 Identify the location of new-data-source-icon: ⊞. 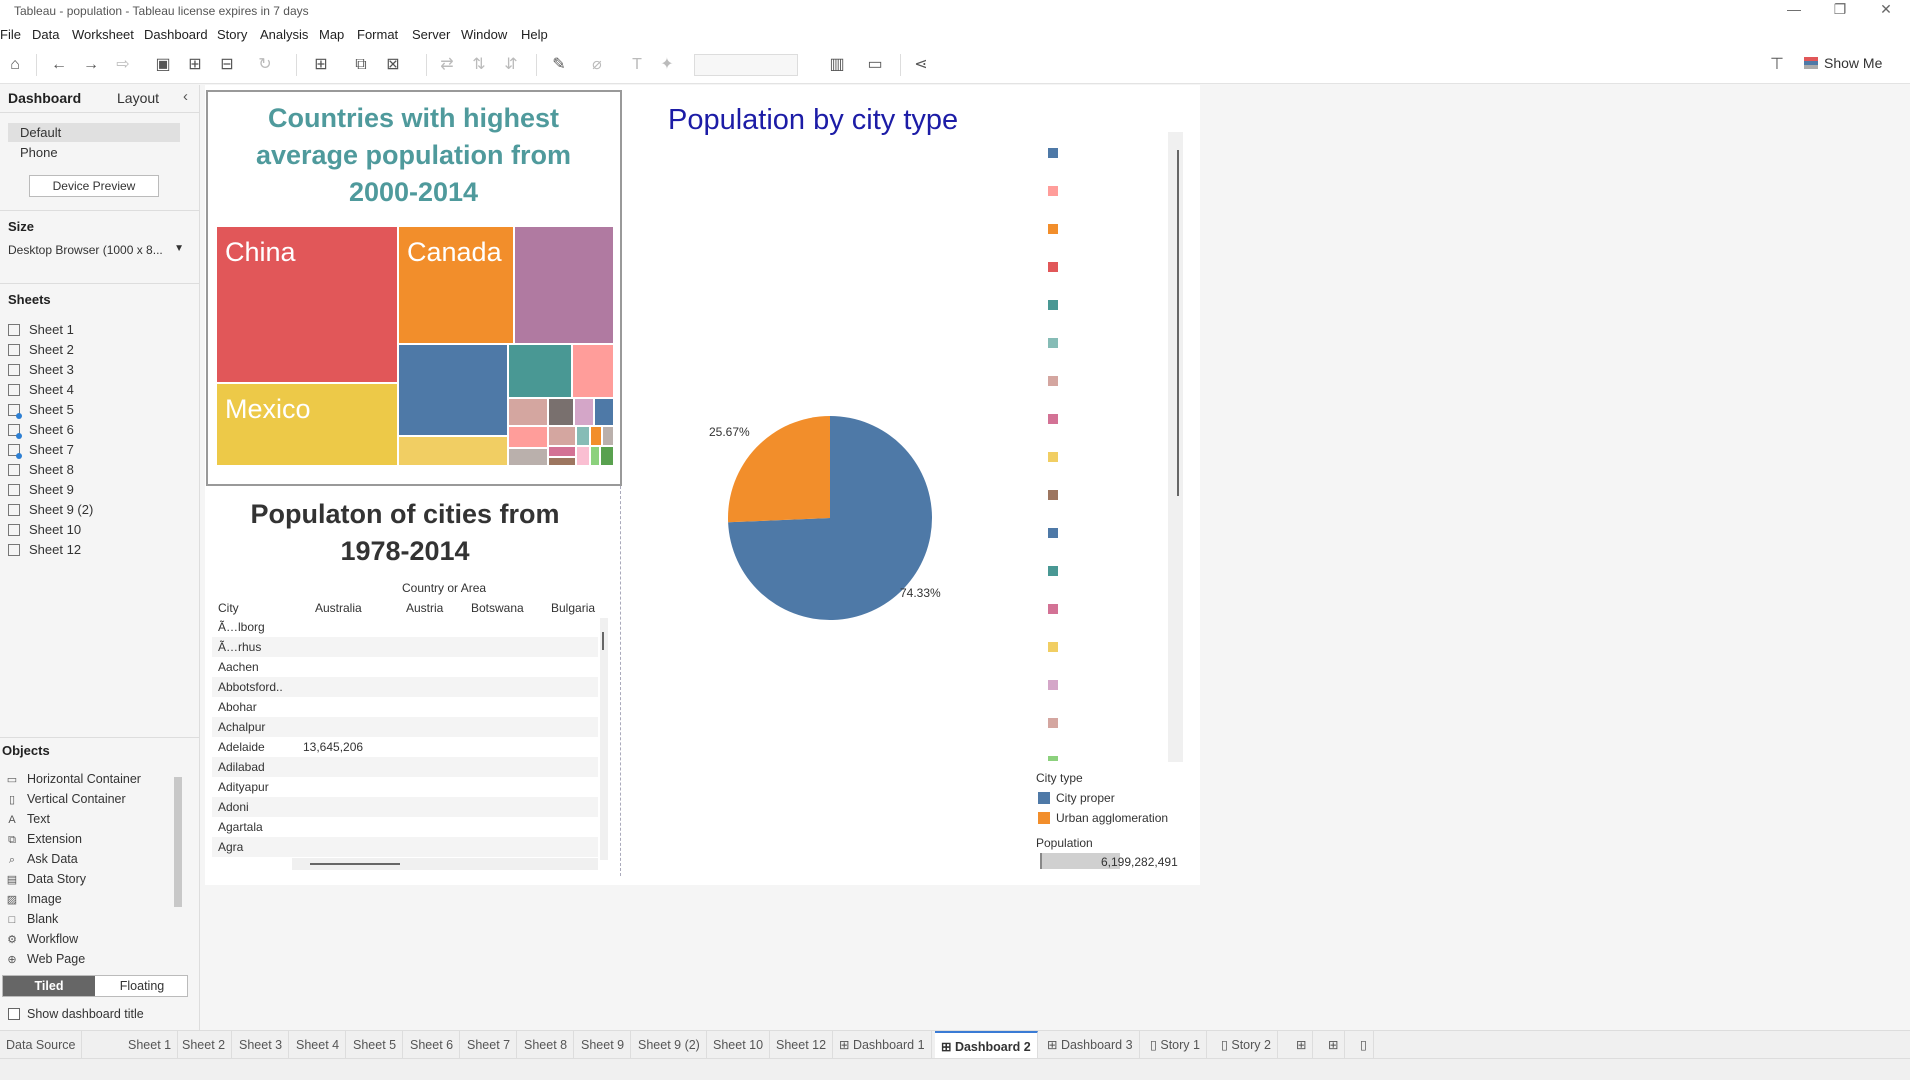
(195, 64).